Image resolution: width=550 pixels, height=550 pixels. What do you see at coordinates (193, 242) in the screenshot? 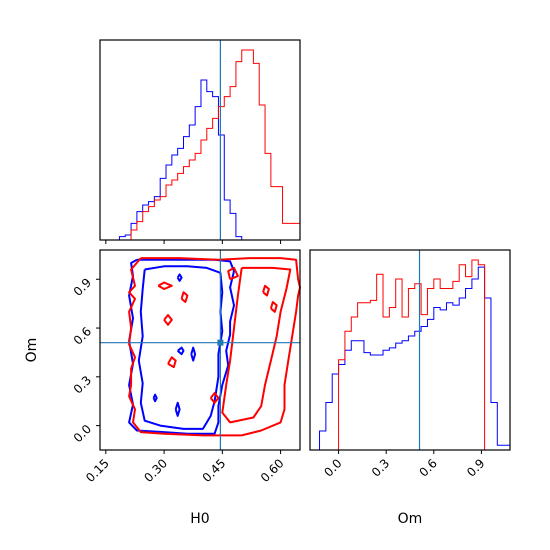
I see `h0-histogram-ticks` at bounding box center [193, 242].